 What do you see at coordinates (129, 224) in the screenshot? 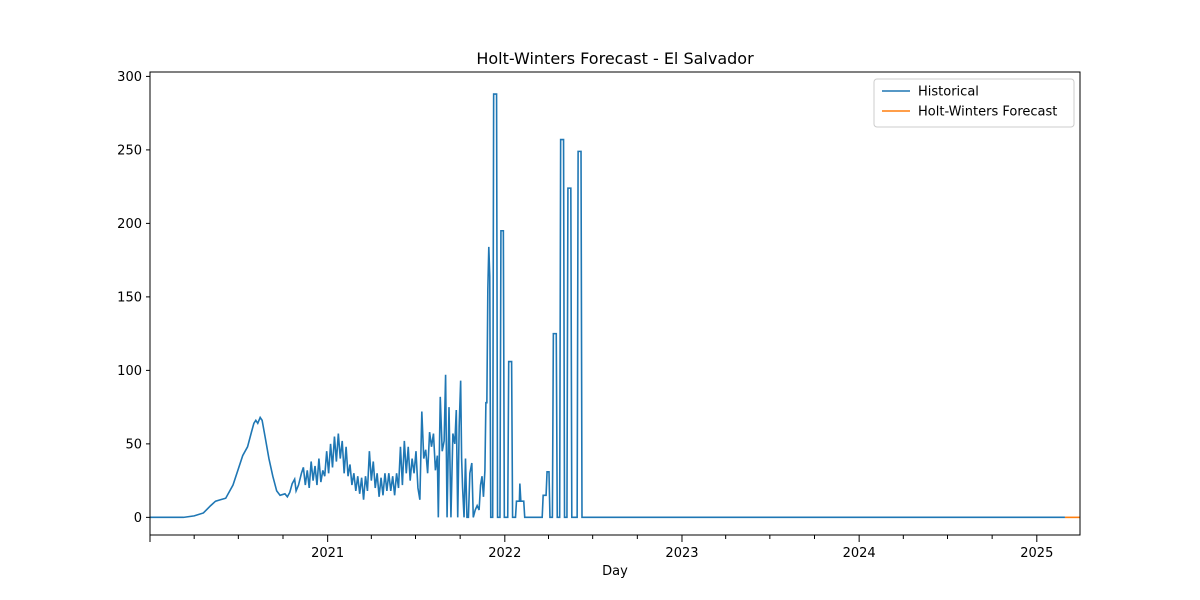
I see `y-tick-label: 200` at bounding box center [129, 224].